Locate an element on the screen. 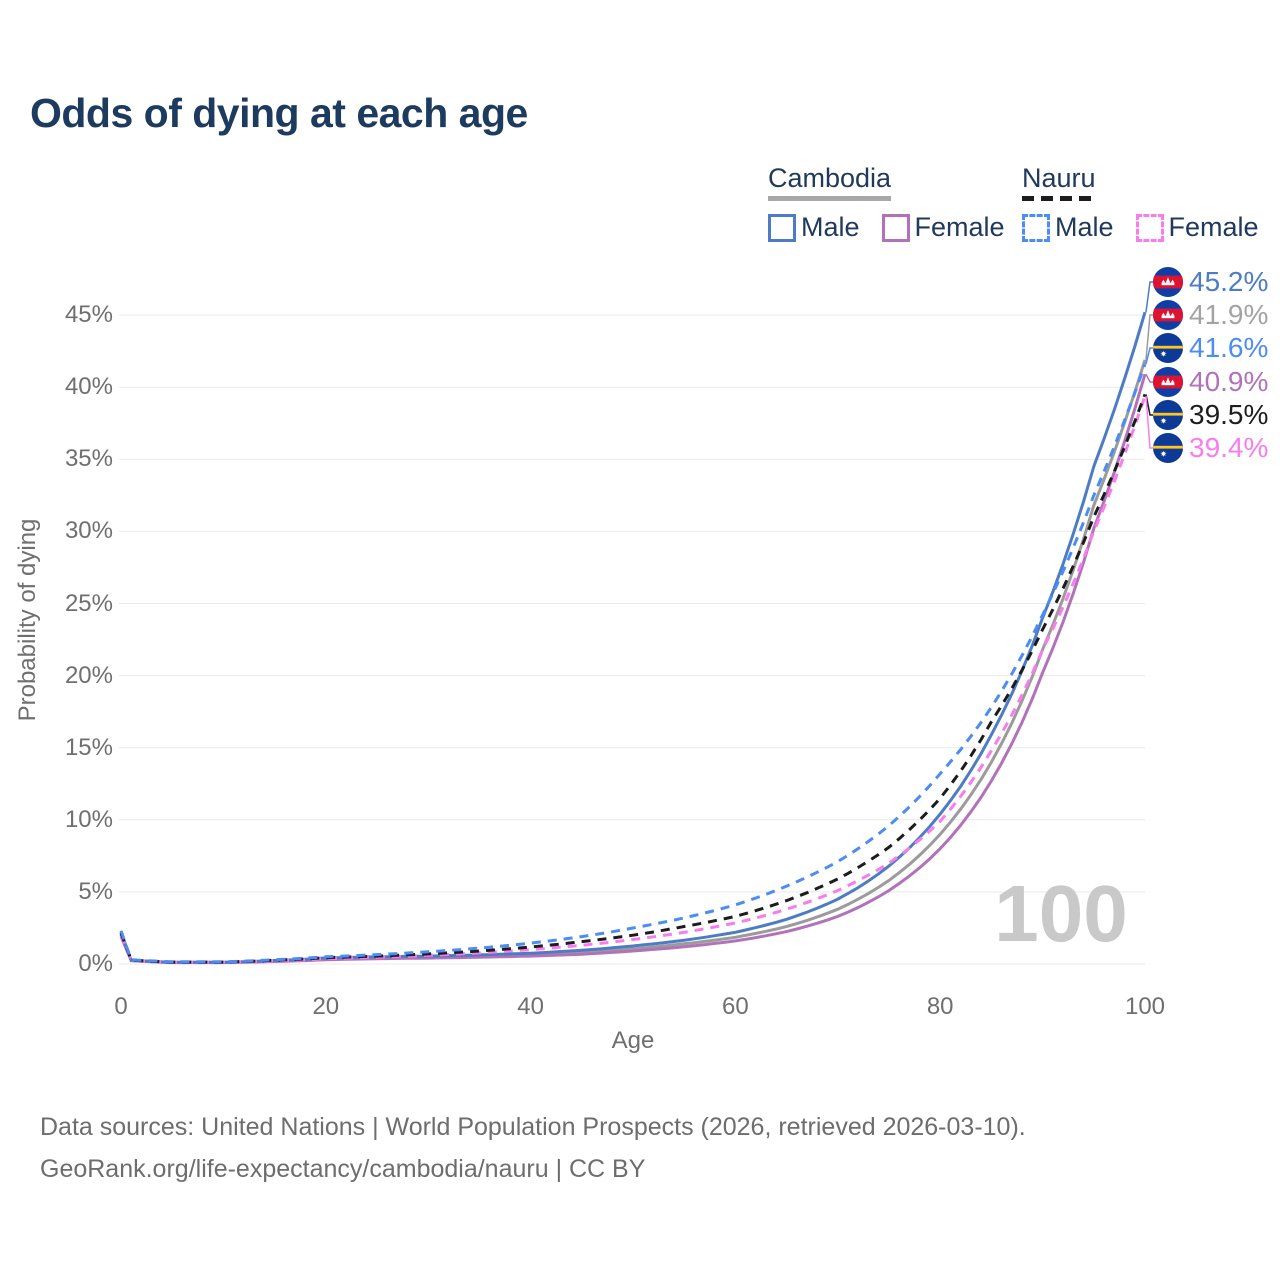 This screenshot has height=1280, width=1280. x-axis-title: Age is located at coordinates (633, 1040).